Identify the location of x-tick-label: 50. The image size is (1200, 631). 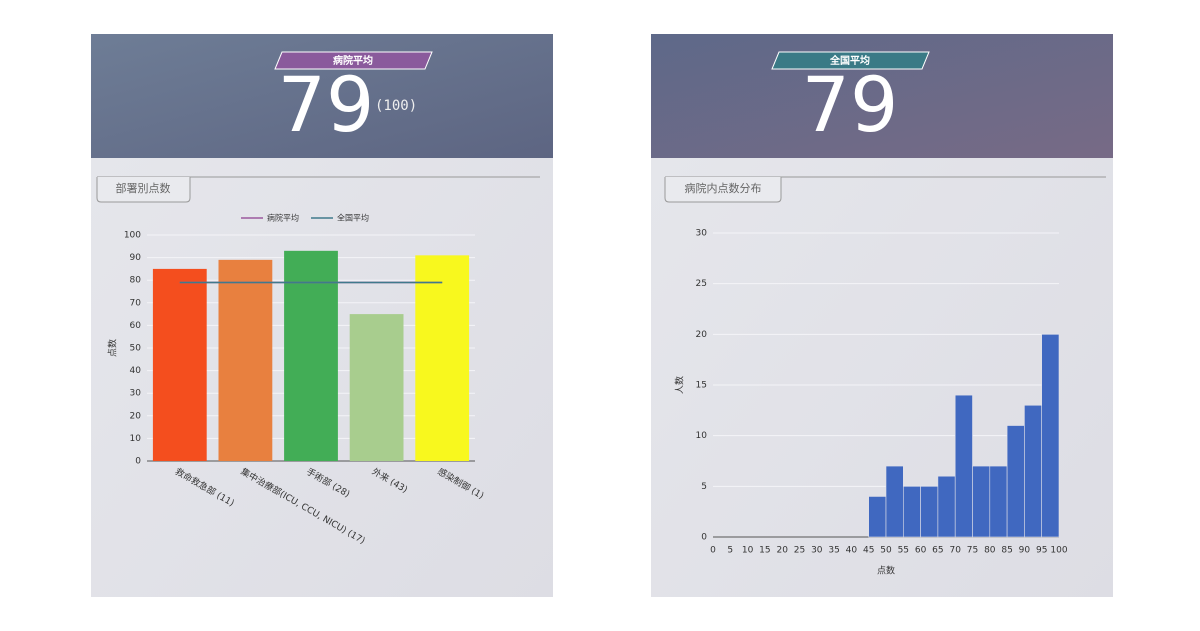
(886, 551).